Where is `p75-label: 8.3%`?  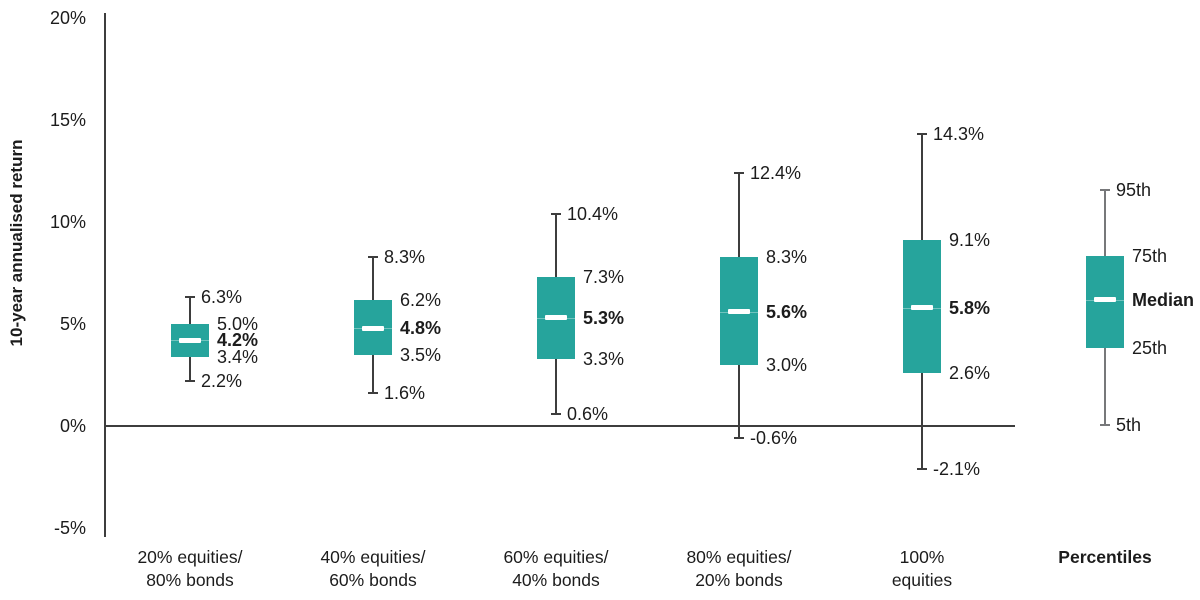 p75-label: 8.3% is located at coordinates (787, 256).